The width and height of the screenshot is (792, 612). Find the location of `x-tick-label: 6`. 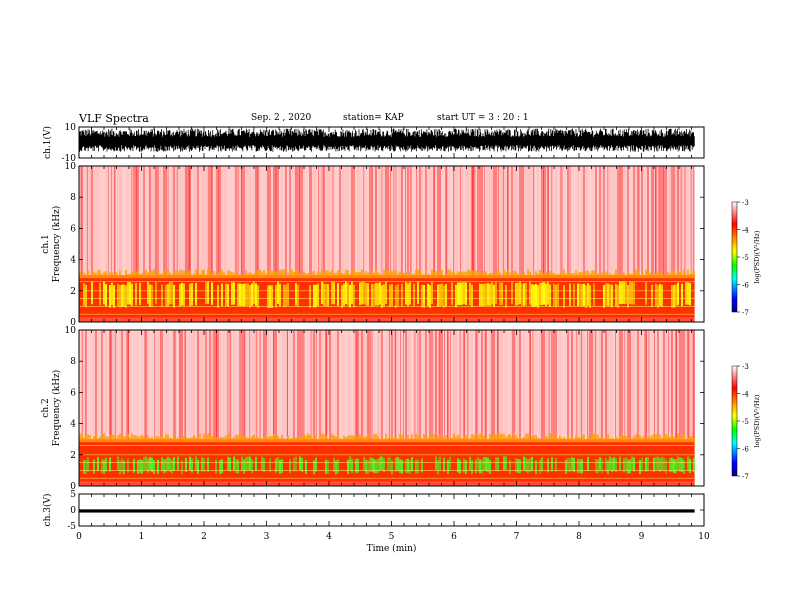

x-tick-label: 6 is located at coordinates (454, 537).